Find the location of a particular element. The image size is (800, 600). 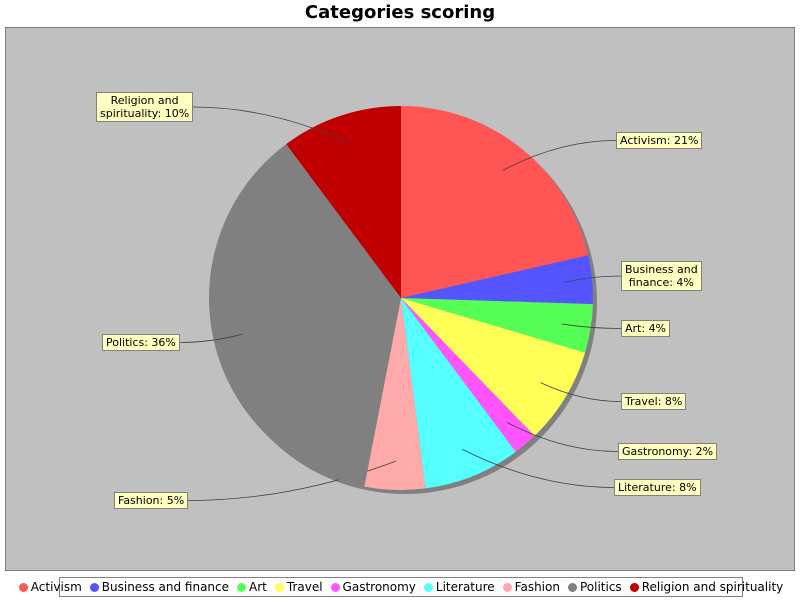

slice-label: Art: 4% is located at coordinates (646, 328).